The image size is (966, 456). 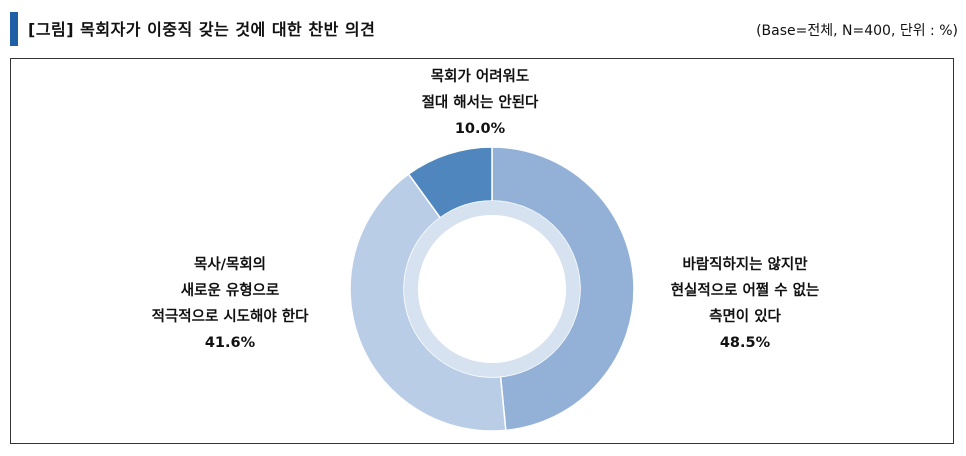 What do you see at coordinates (745, 343) in the screenshot?
I see `slice-value-label: 48.5%` at bounding box center [745, 343].